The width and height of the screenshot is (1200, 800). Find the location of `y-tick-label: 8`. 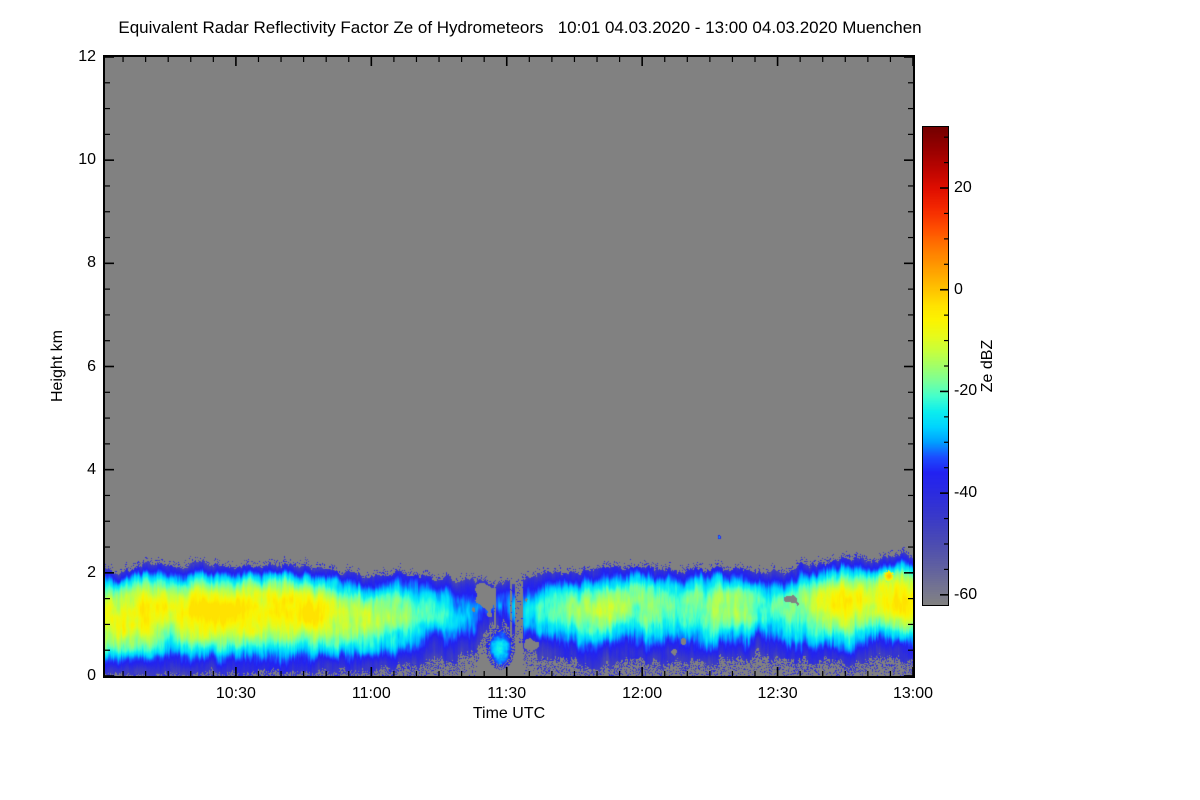

y-tick-label: 8 is located at coordinates (91, 263).